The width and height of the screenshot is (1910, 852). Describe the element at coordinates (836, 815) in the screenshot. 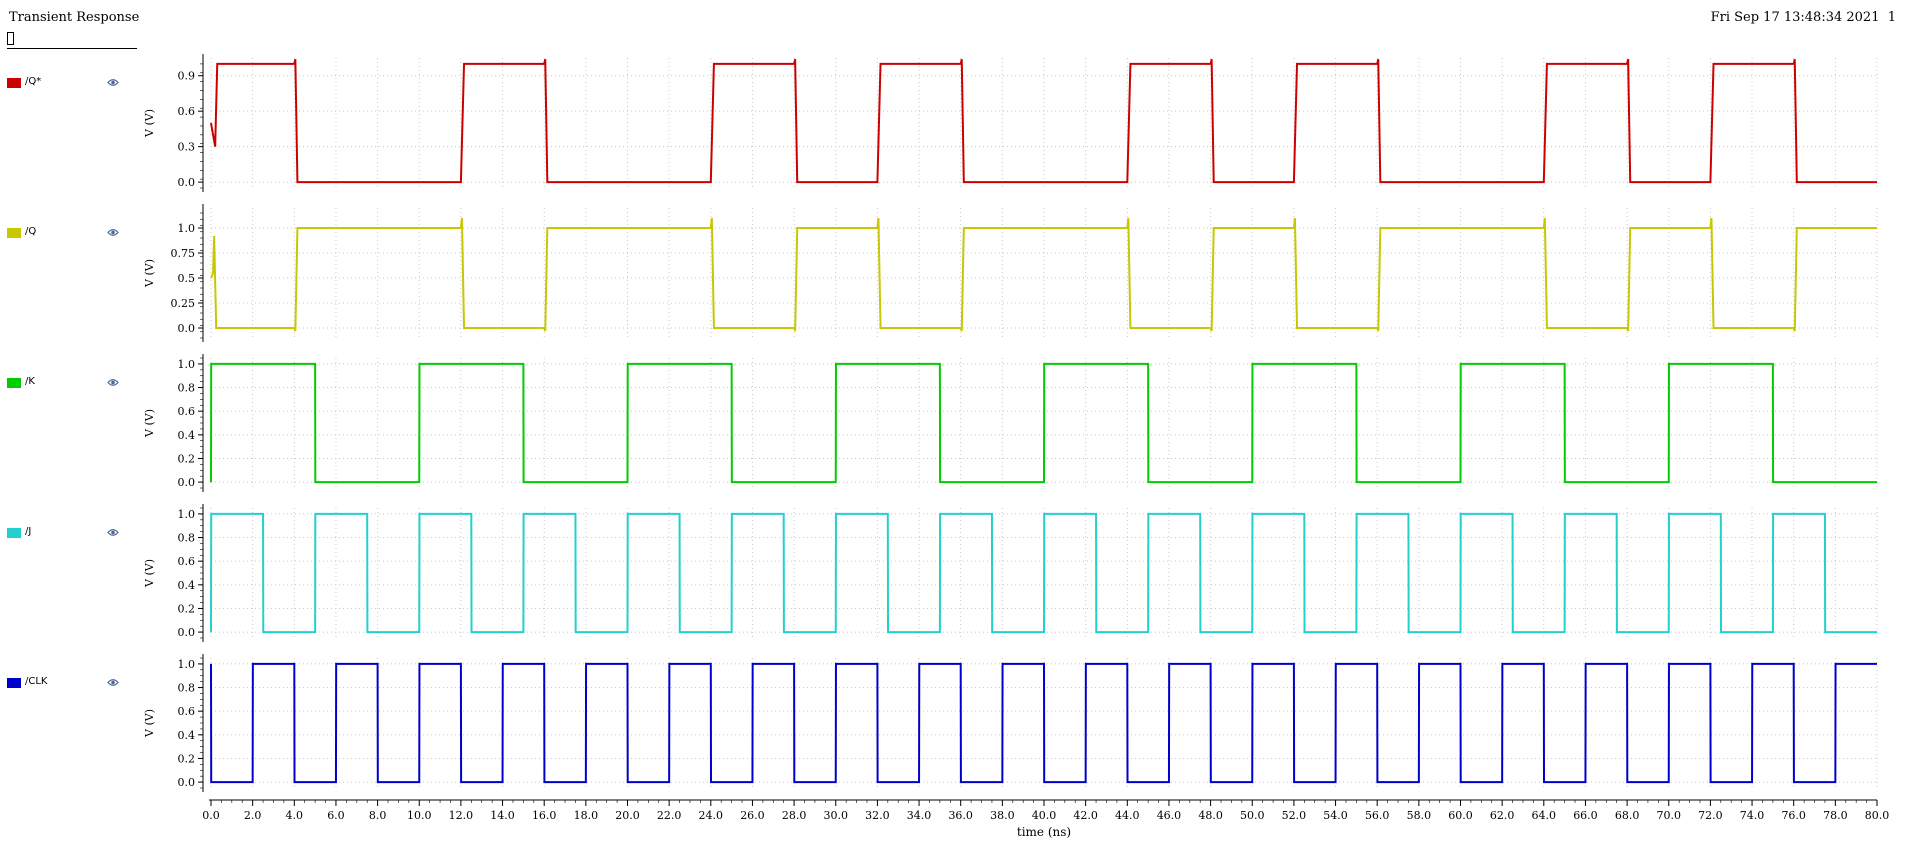

I see `x-tick-label: 30.0` at that location.